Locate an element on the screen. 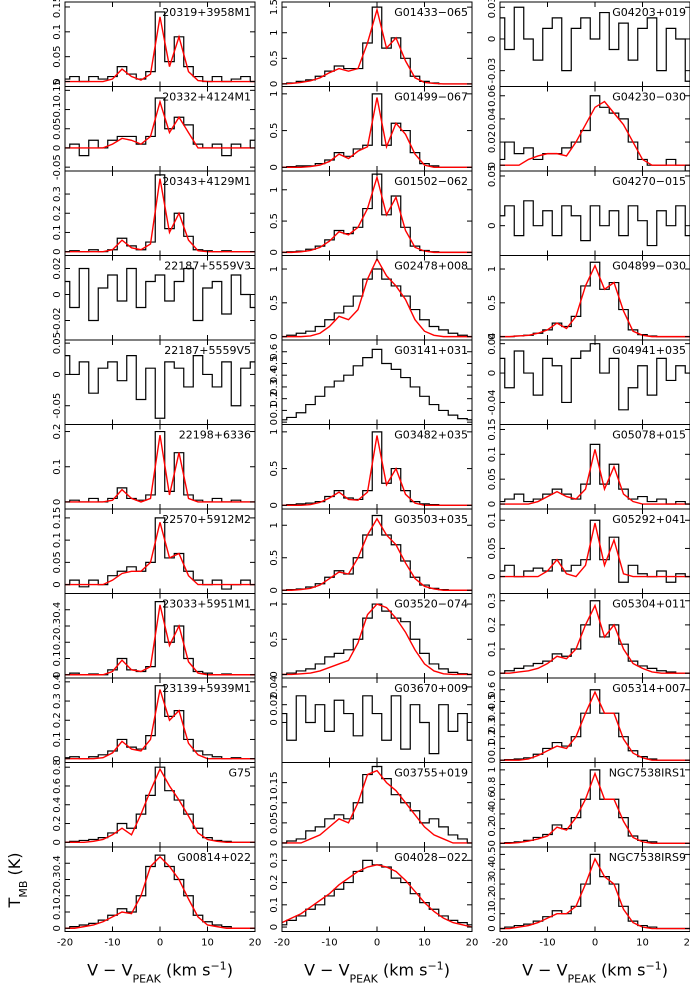 The image size is (690, 984). y-axis-label: TMB (K) is located at coordinates (17, 881).